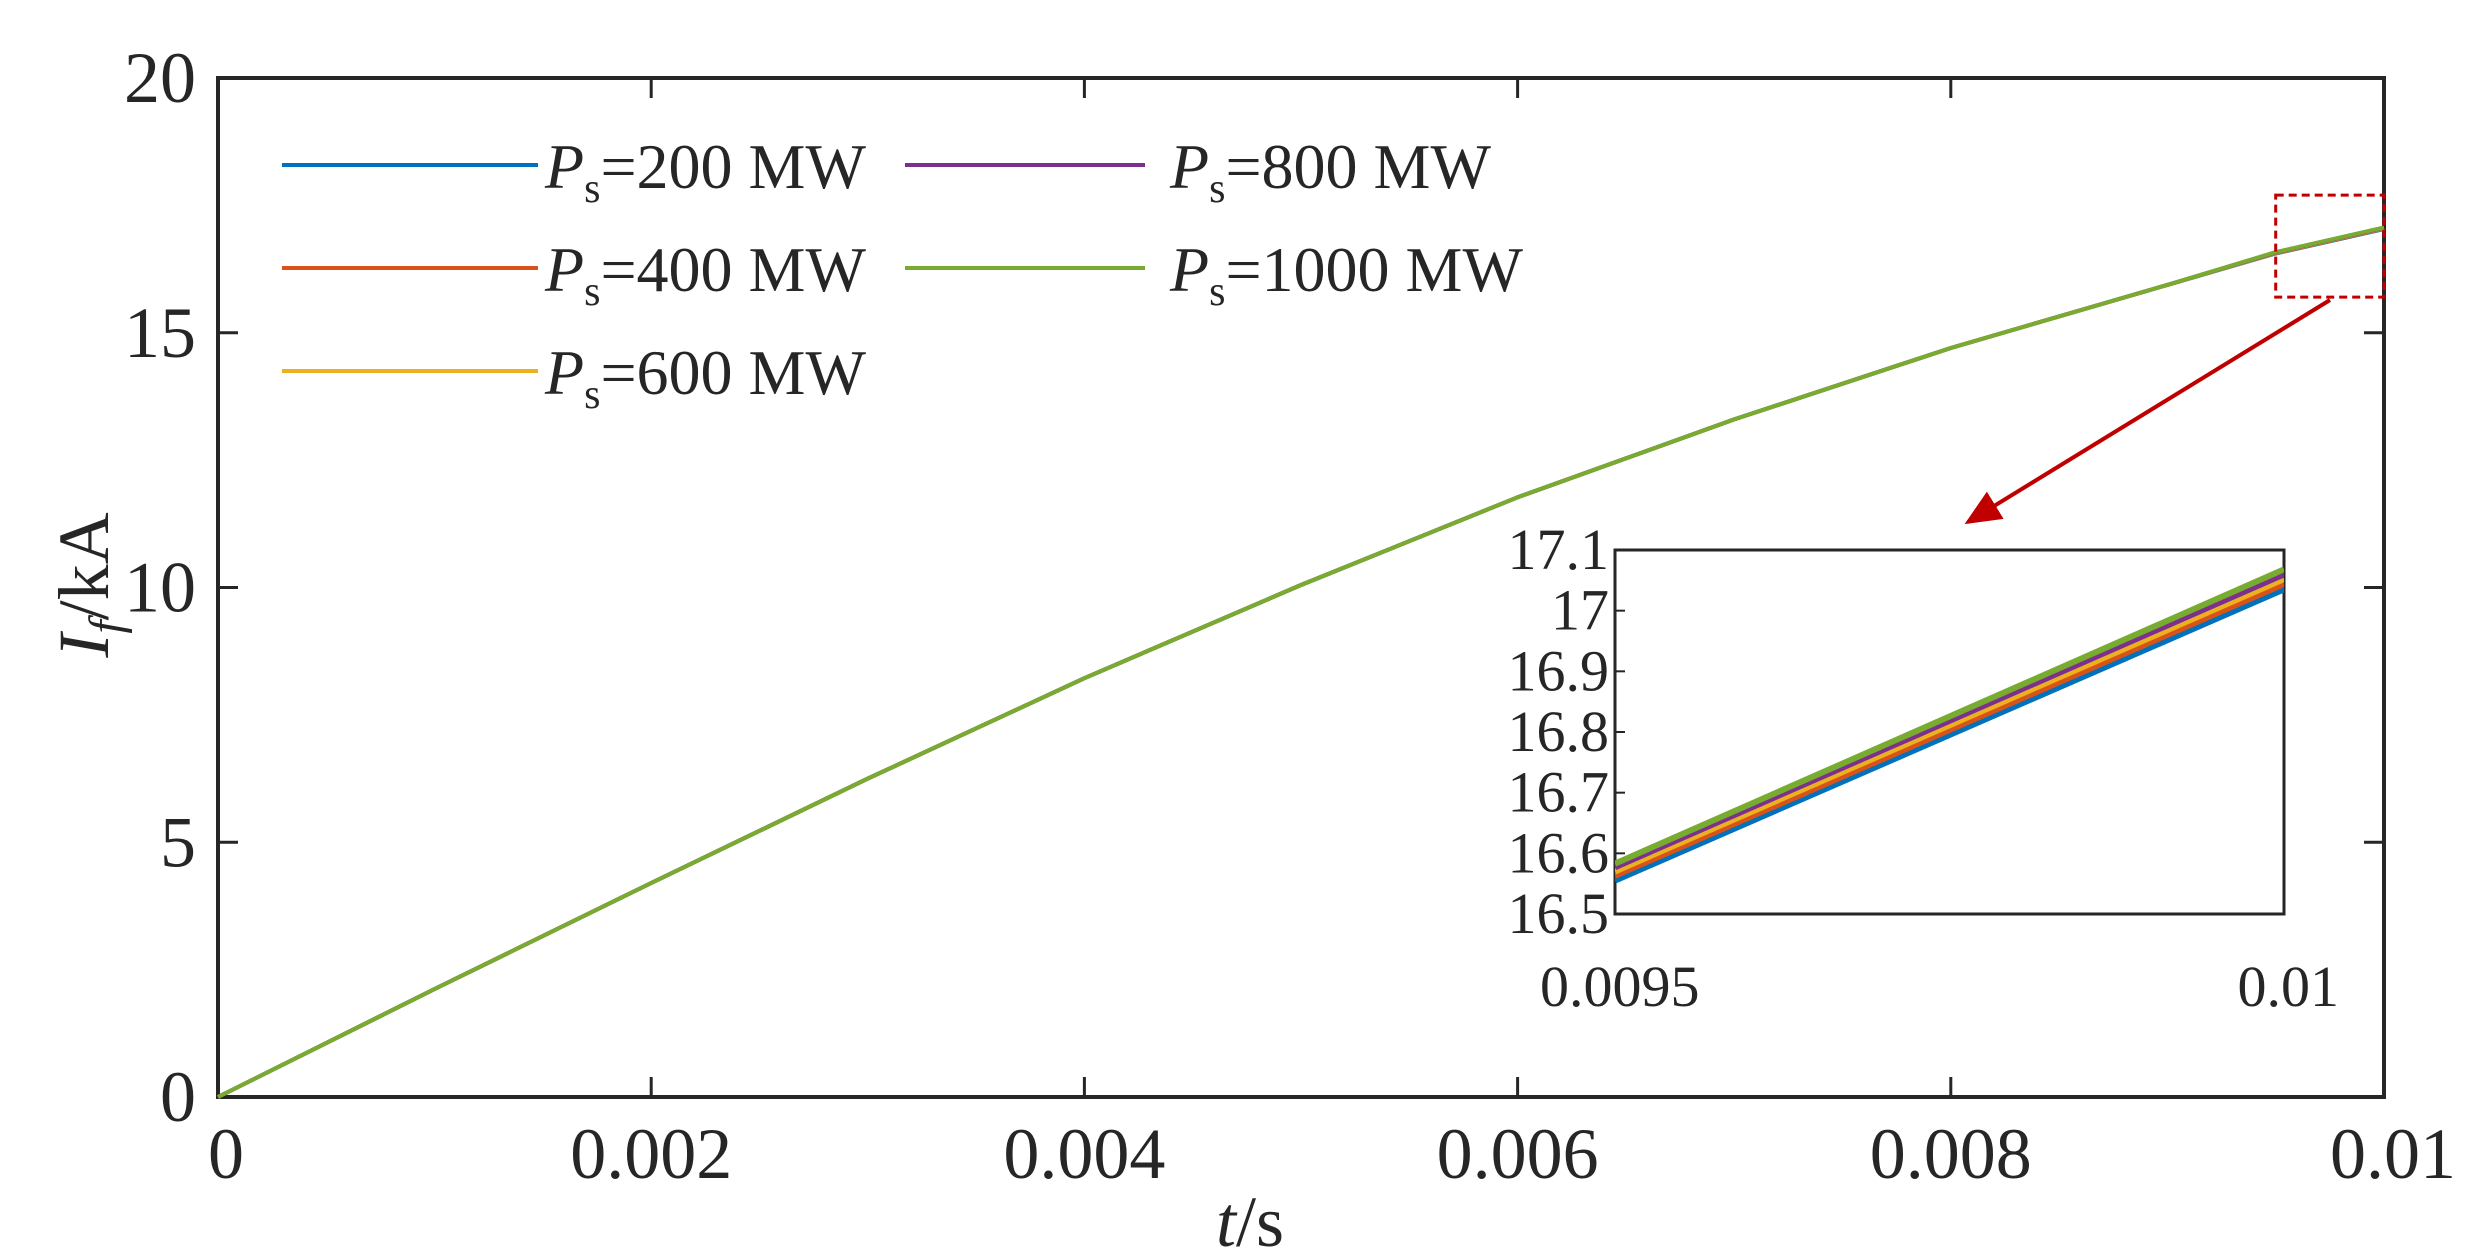 The height and width of the screenshot is (1257, 2488). I want to click on x-tick-label: 0.002, so click(651, 1154).